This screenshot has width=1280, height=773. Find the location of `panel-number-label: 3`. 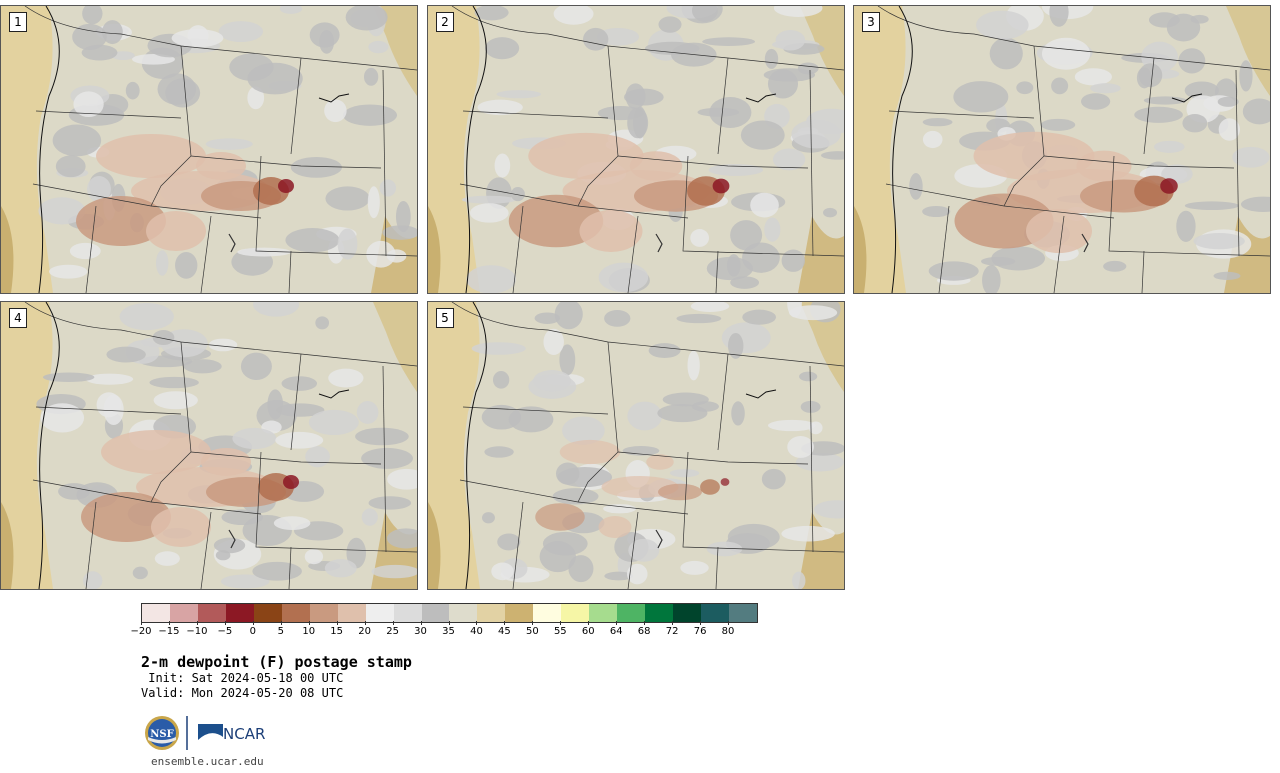

panel-number-label: 3 is located at coordinates (871, 22).